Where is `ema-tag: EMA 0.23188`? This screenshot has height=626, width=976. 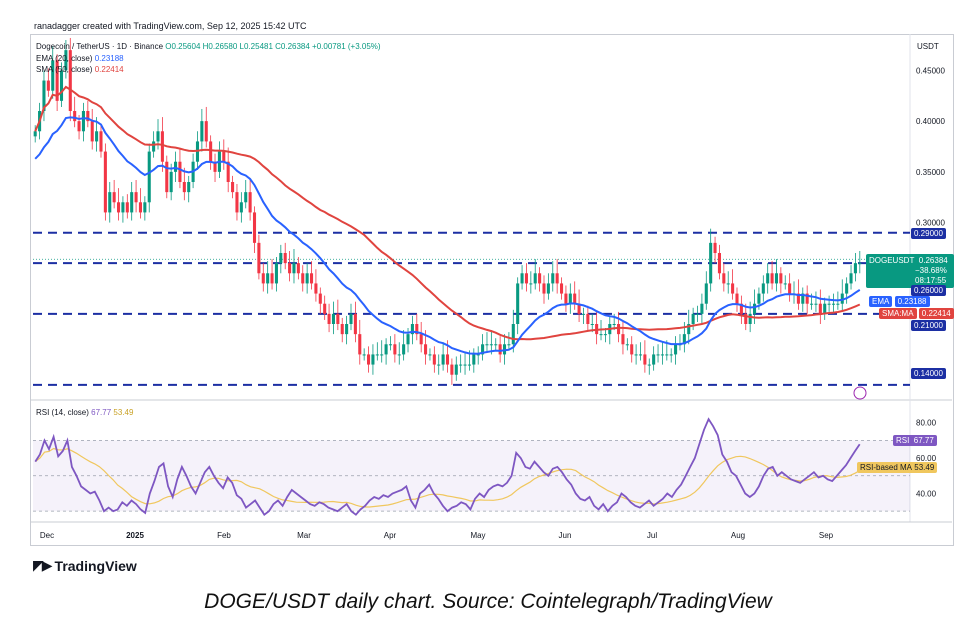
ema-tag: EMA 0.23188 is located at coordinates (899, 301).